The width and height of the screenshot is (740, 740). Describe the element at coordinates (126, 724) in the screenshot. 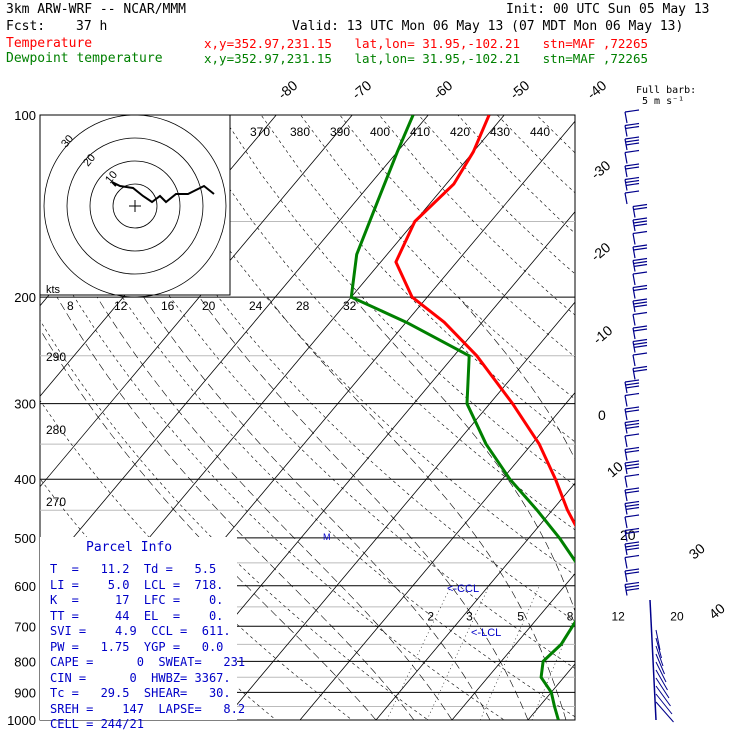

I see `parcel-info-row: CELL = 244/21` at that location.